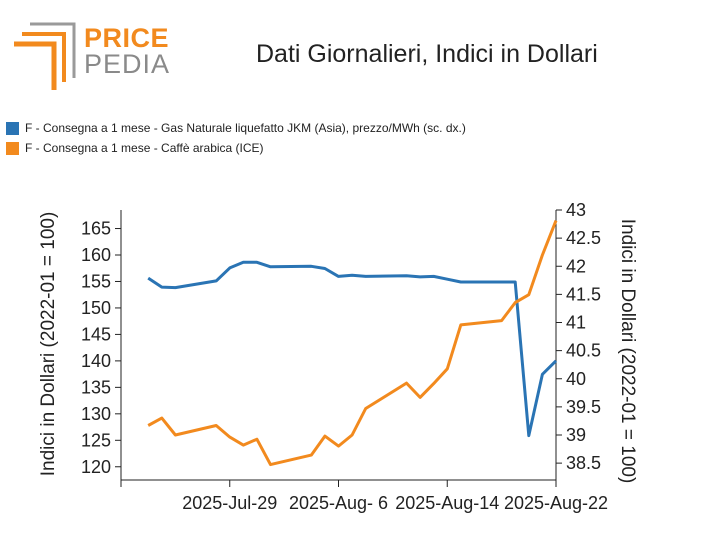 The height and width of the screenshot is (555, 712). Describe the element at coordinates (229, 503) in the screenshot. I see `x-tick-label-0: 2025-Jul-29` at that location.